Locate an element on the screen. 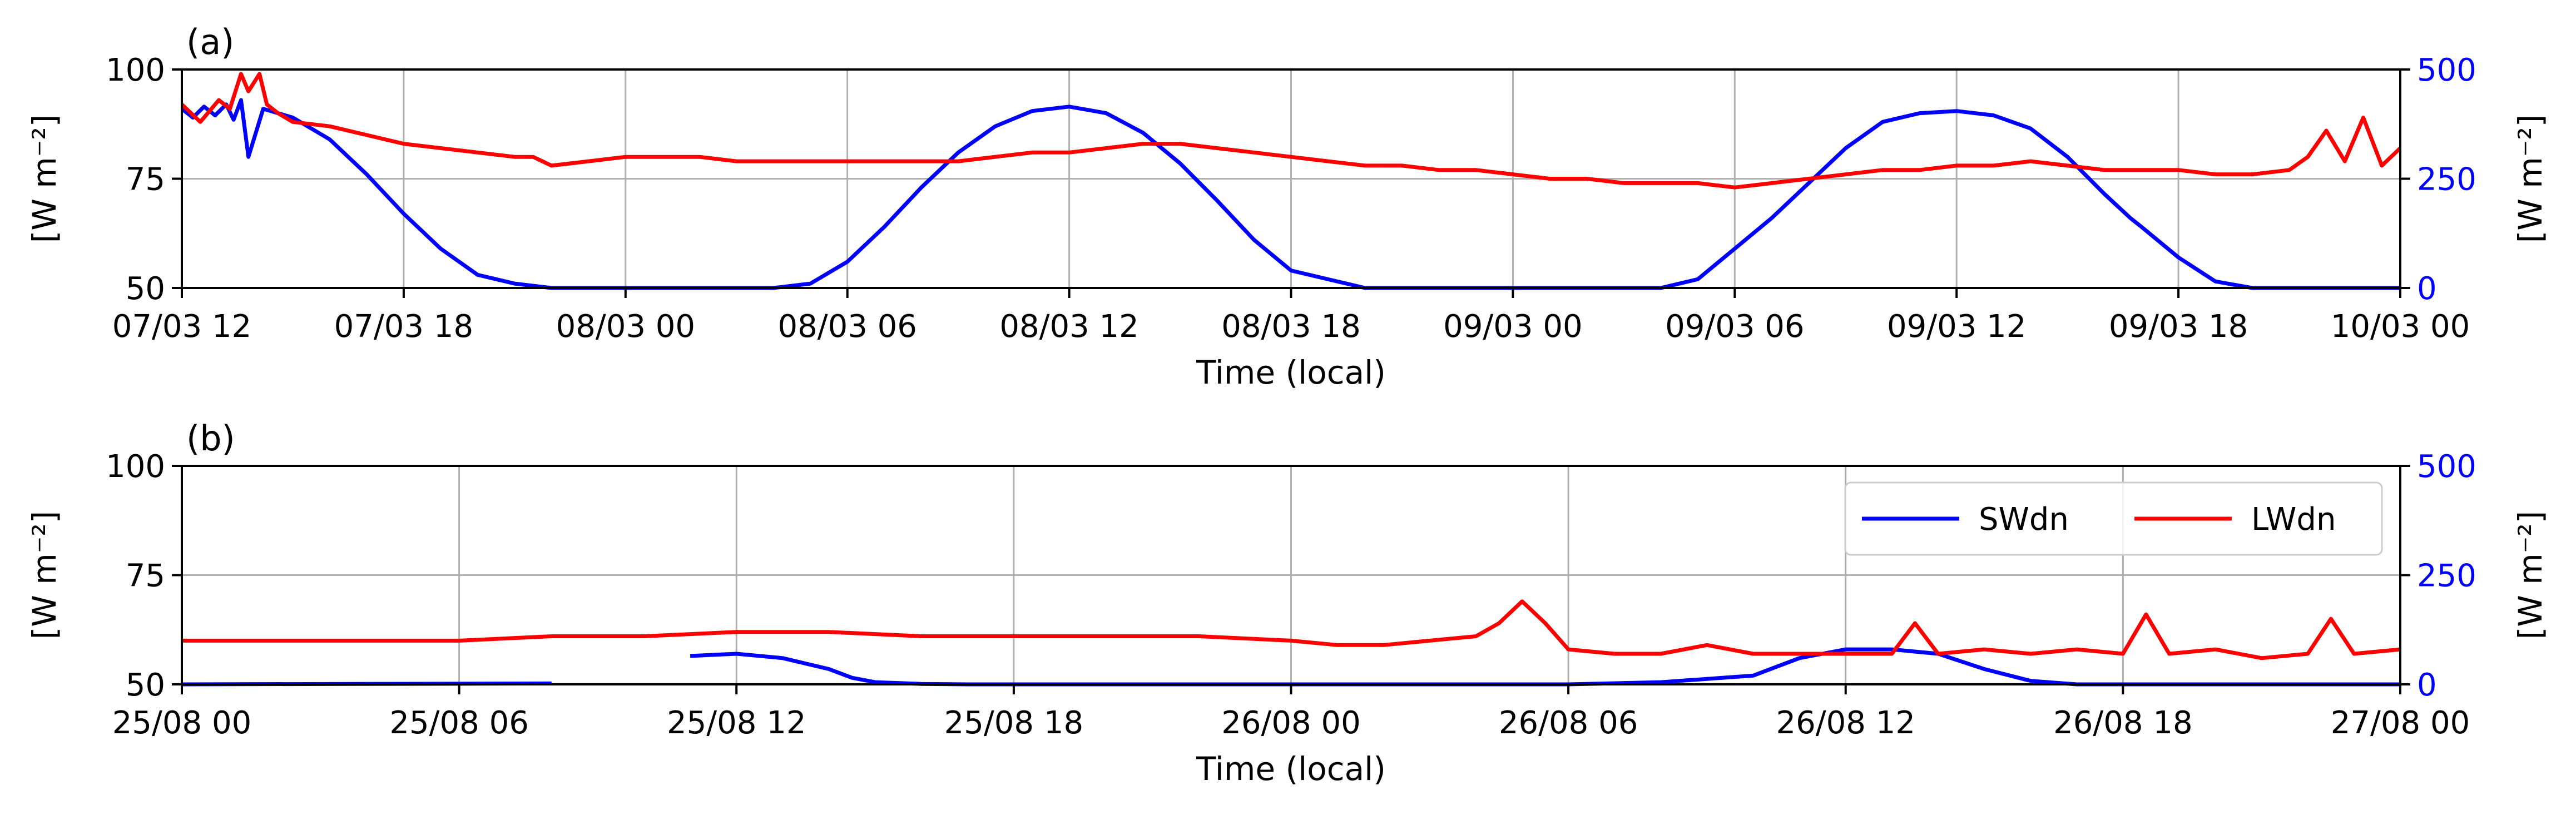 The image size is (2576, 820). panel-label: (a) is located at coordinates (210, 42).